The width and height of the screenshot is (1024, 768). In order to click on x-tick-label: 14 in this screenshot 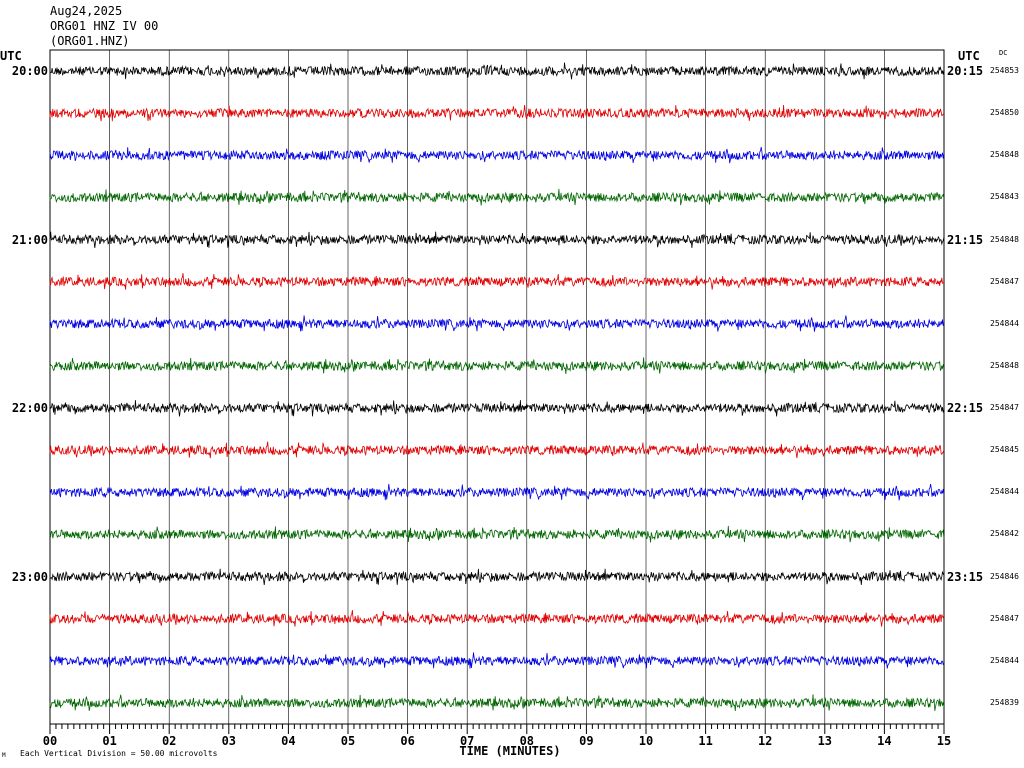, I will do `click(884, 741)`.